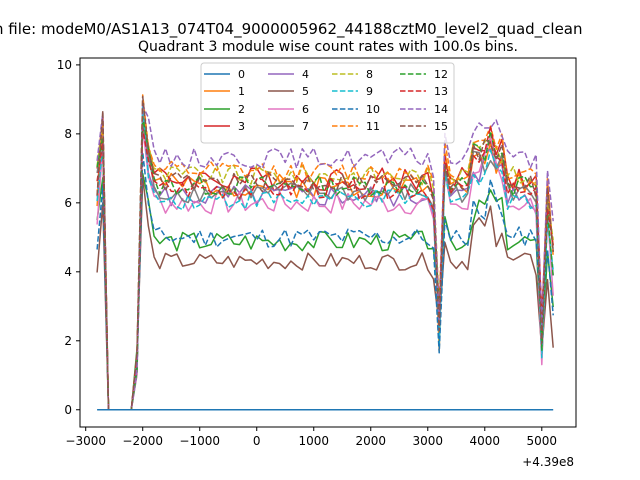 This screenshot has height=480, width=640. What do you see at coordinates (369, 74) in the screenshot?
I see `legend-label-8: 8` at bounding box center [369, 74].